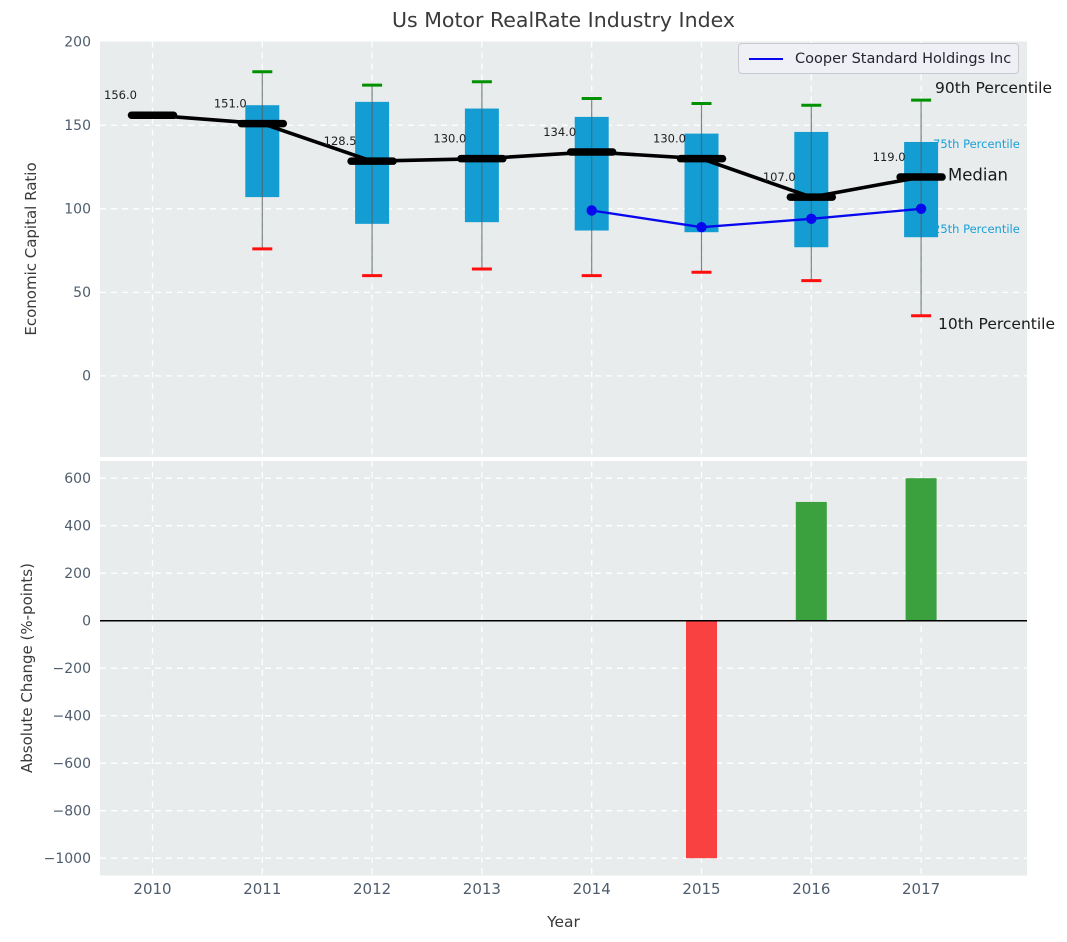  Describe the element at coordinates (811, 889) in the screenshot. I see `x-tick-2016: 2016` at that location.